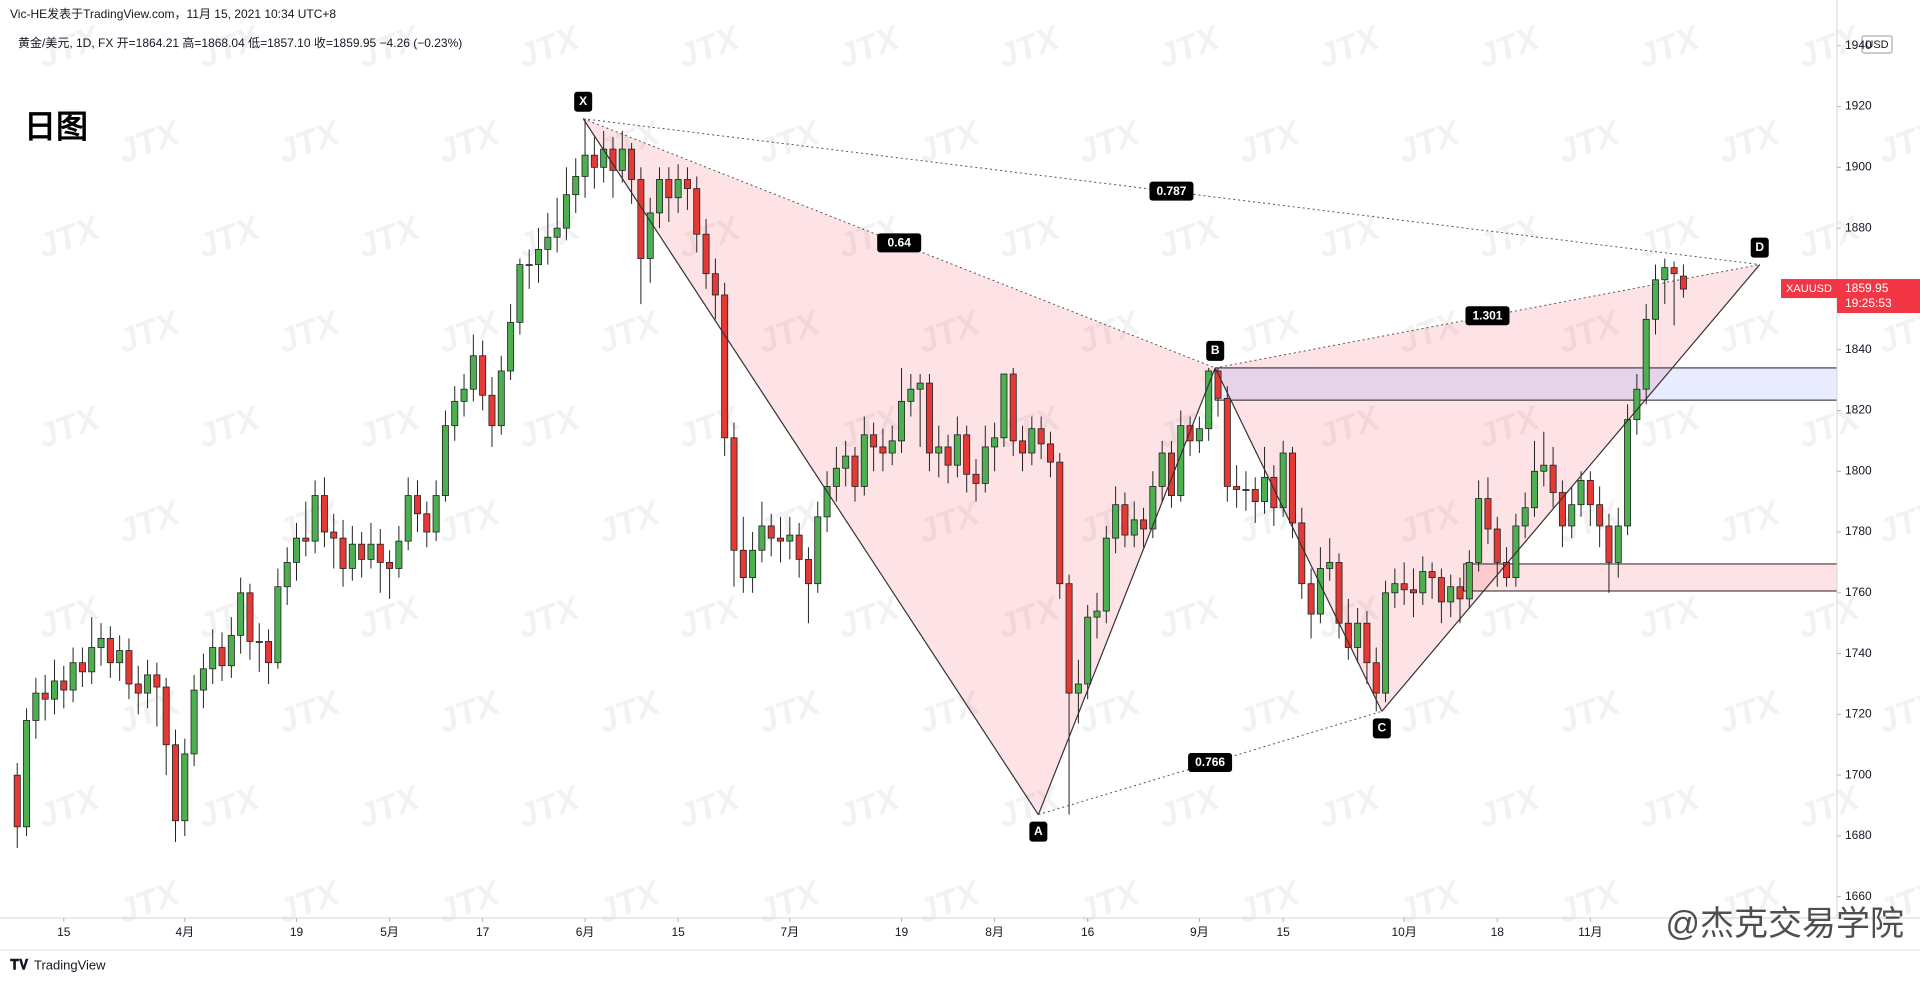 This screenshot has height=981, width=1920. I want to click on point-box, so click(1381, 728).